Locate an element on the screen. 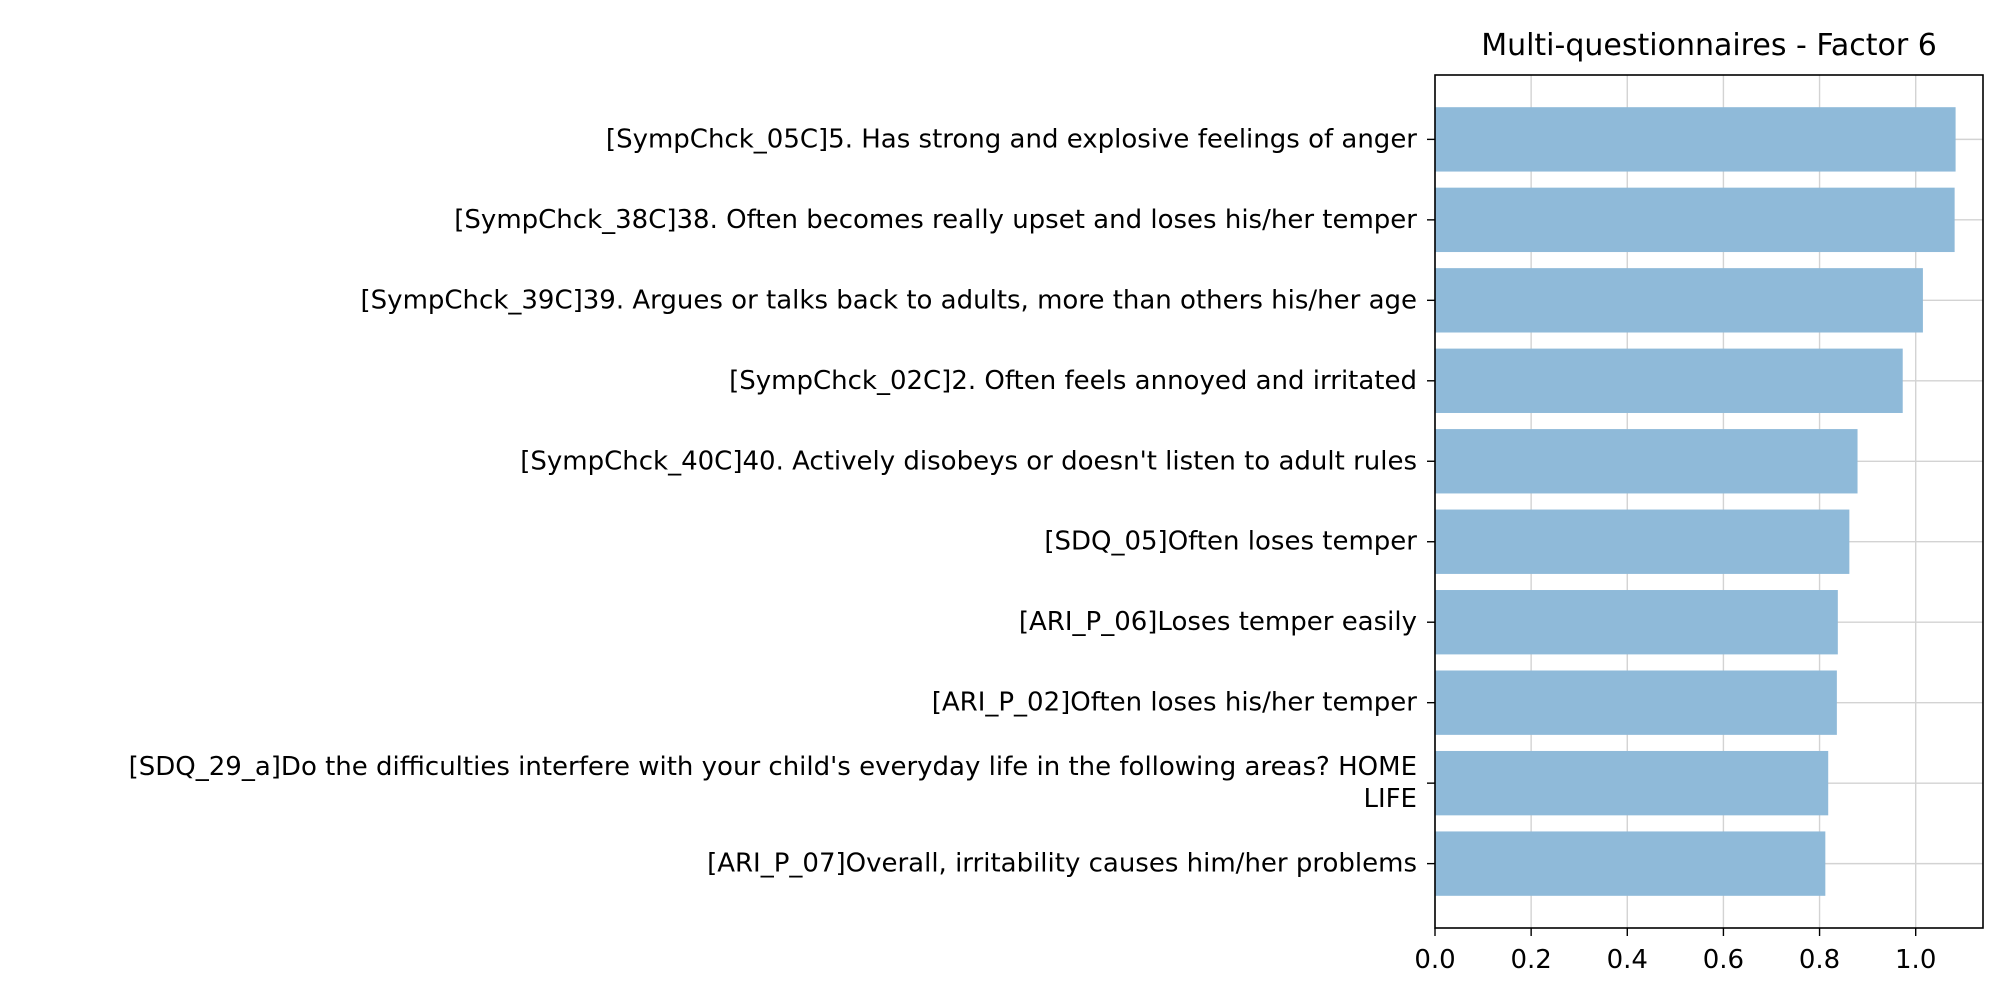 This screenshot has width=2000, height=1004. x-tick-label: 1.0 is located at coordinates (1915, 960).